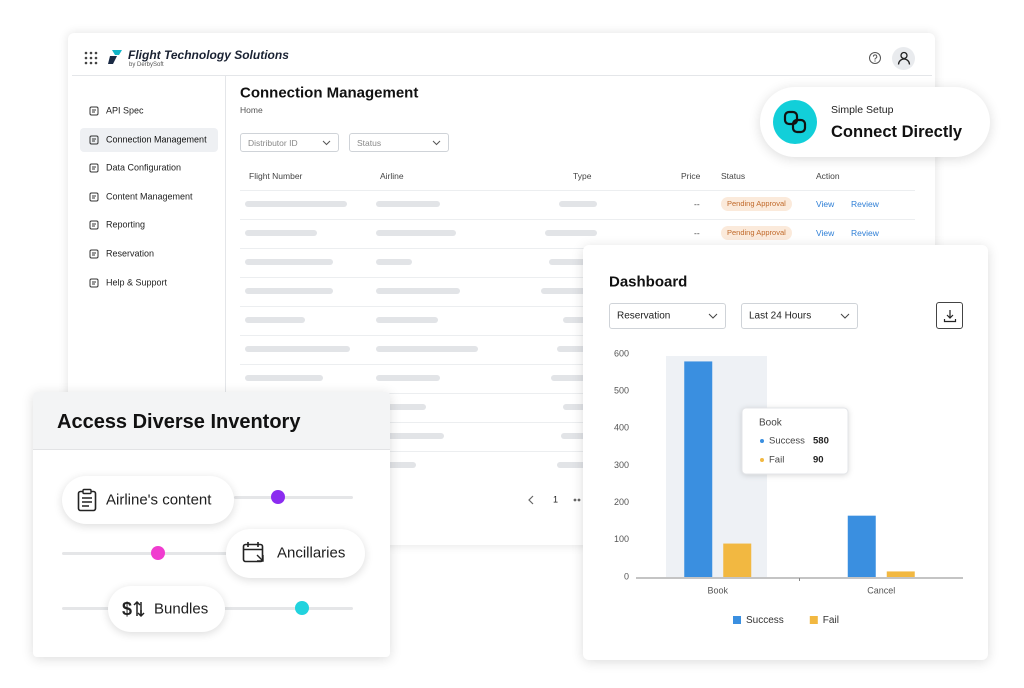 Image resolution: width=1024 pixels, height=688 pixels. I want to click on dashboard-dropdown: Reservation, so click(667, 316).